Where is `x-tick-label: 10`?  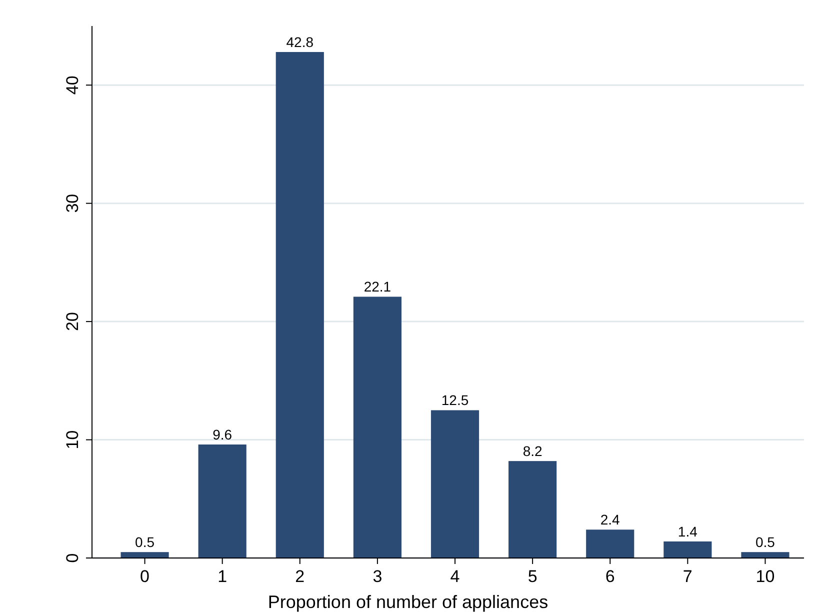
x-tick-label: 10 is located at coordinates (765, 576).